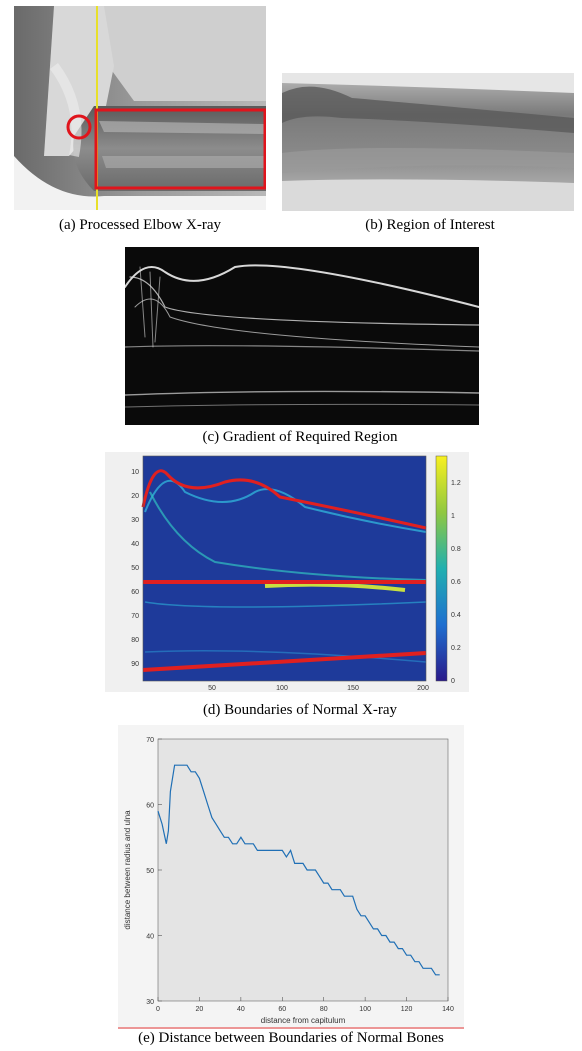 Image resolution: width=582 pixels, height=1051 pixels. What do you see at coordinates (135, 472) in the screenshot?
I see `y-tick: 10` at bounding box center [135, 472].